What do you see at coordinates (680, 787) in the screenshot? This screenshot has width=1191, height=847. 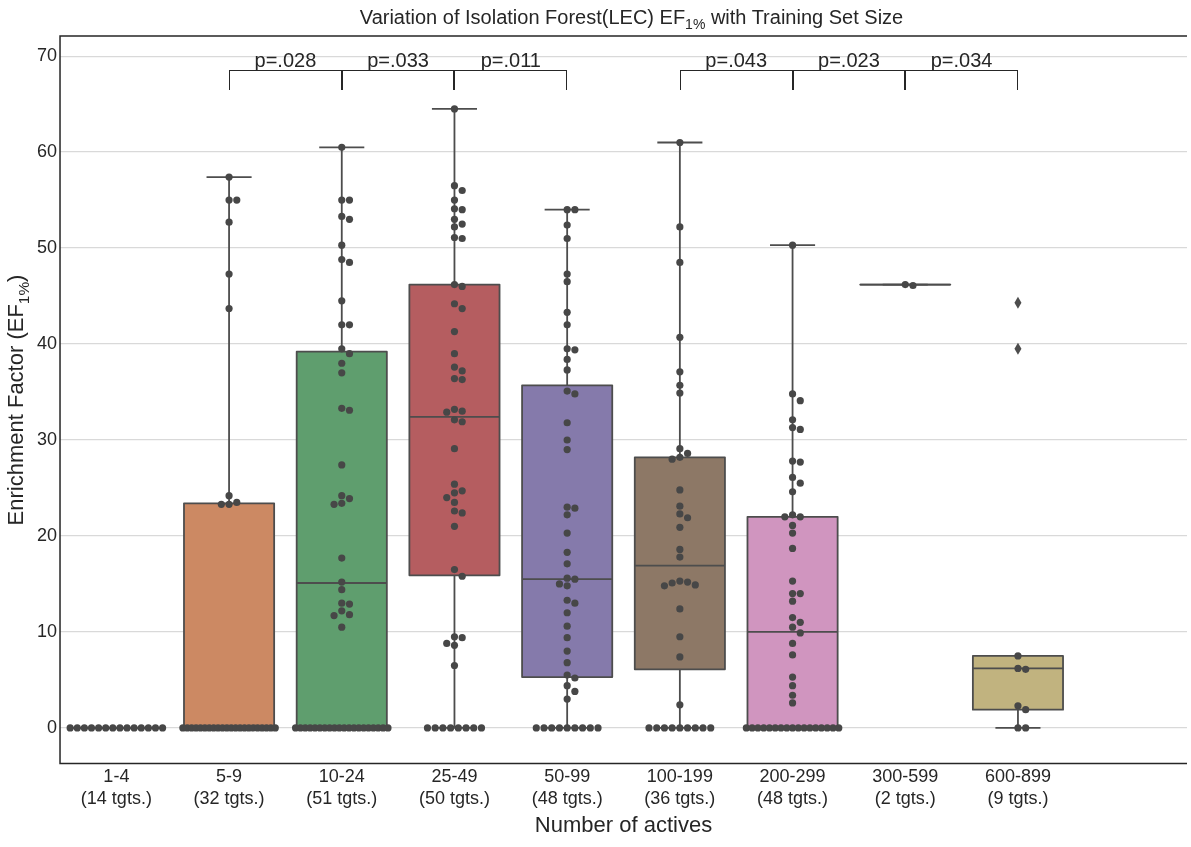 I see `x-tick-label: 100-199 (36 tgts.)` at bounding box center [680, 787].